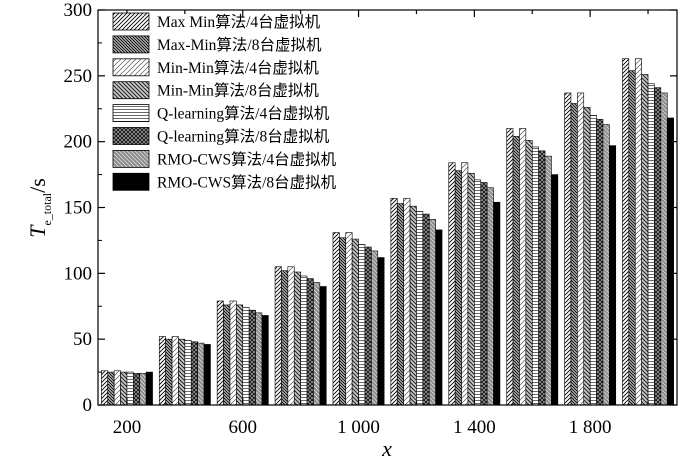 The image size is (700, 459). Describe the element at coordinates (78, 10) in the screenshot. I see `y-tick-label: 300` at that location.